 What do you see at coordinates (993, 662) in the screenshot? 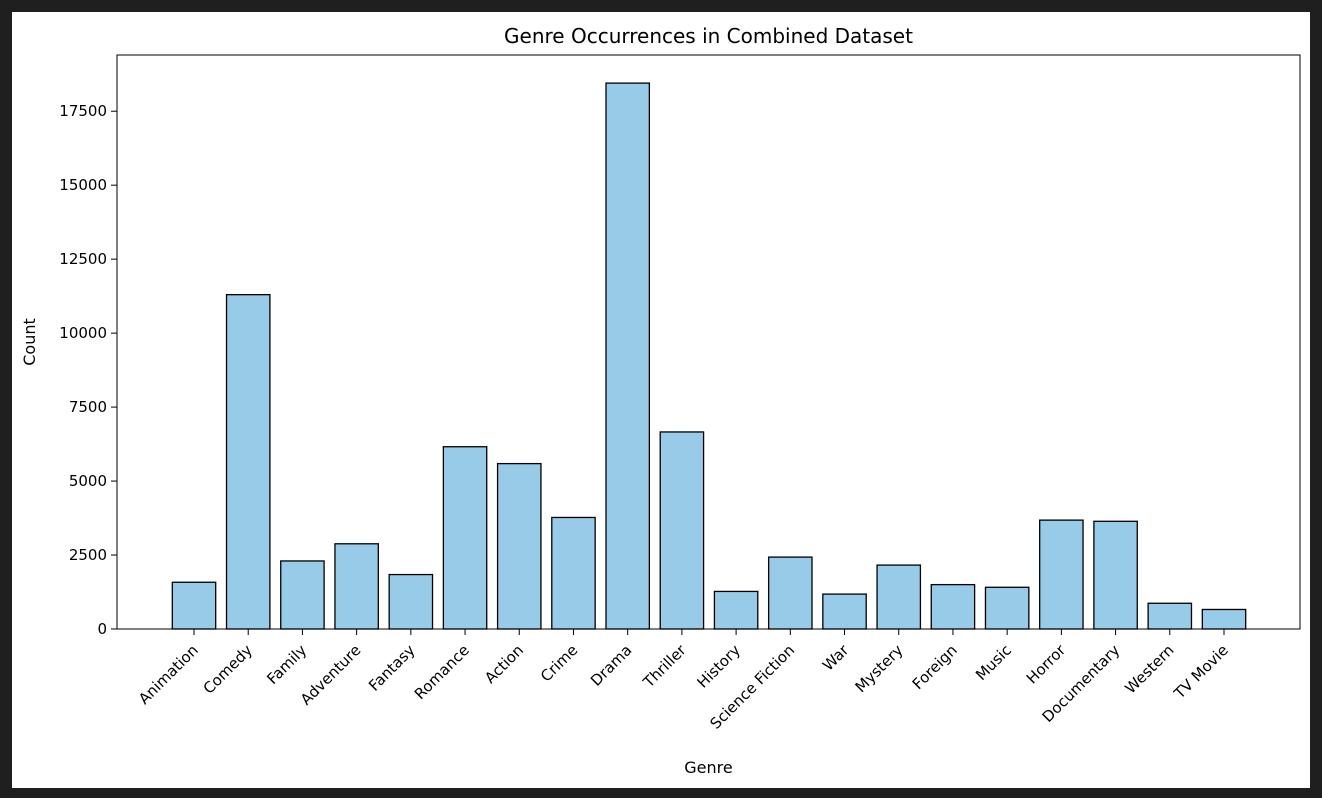
I see `x-tick-label: Music` at bounding box center [993, 662].